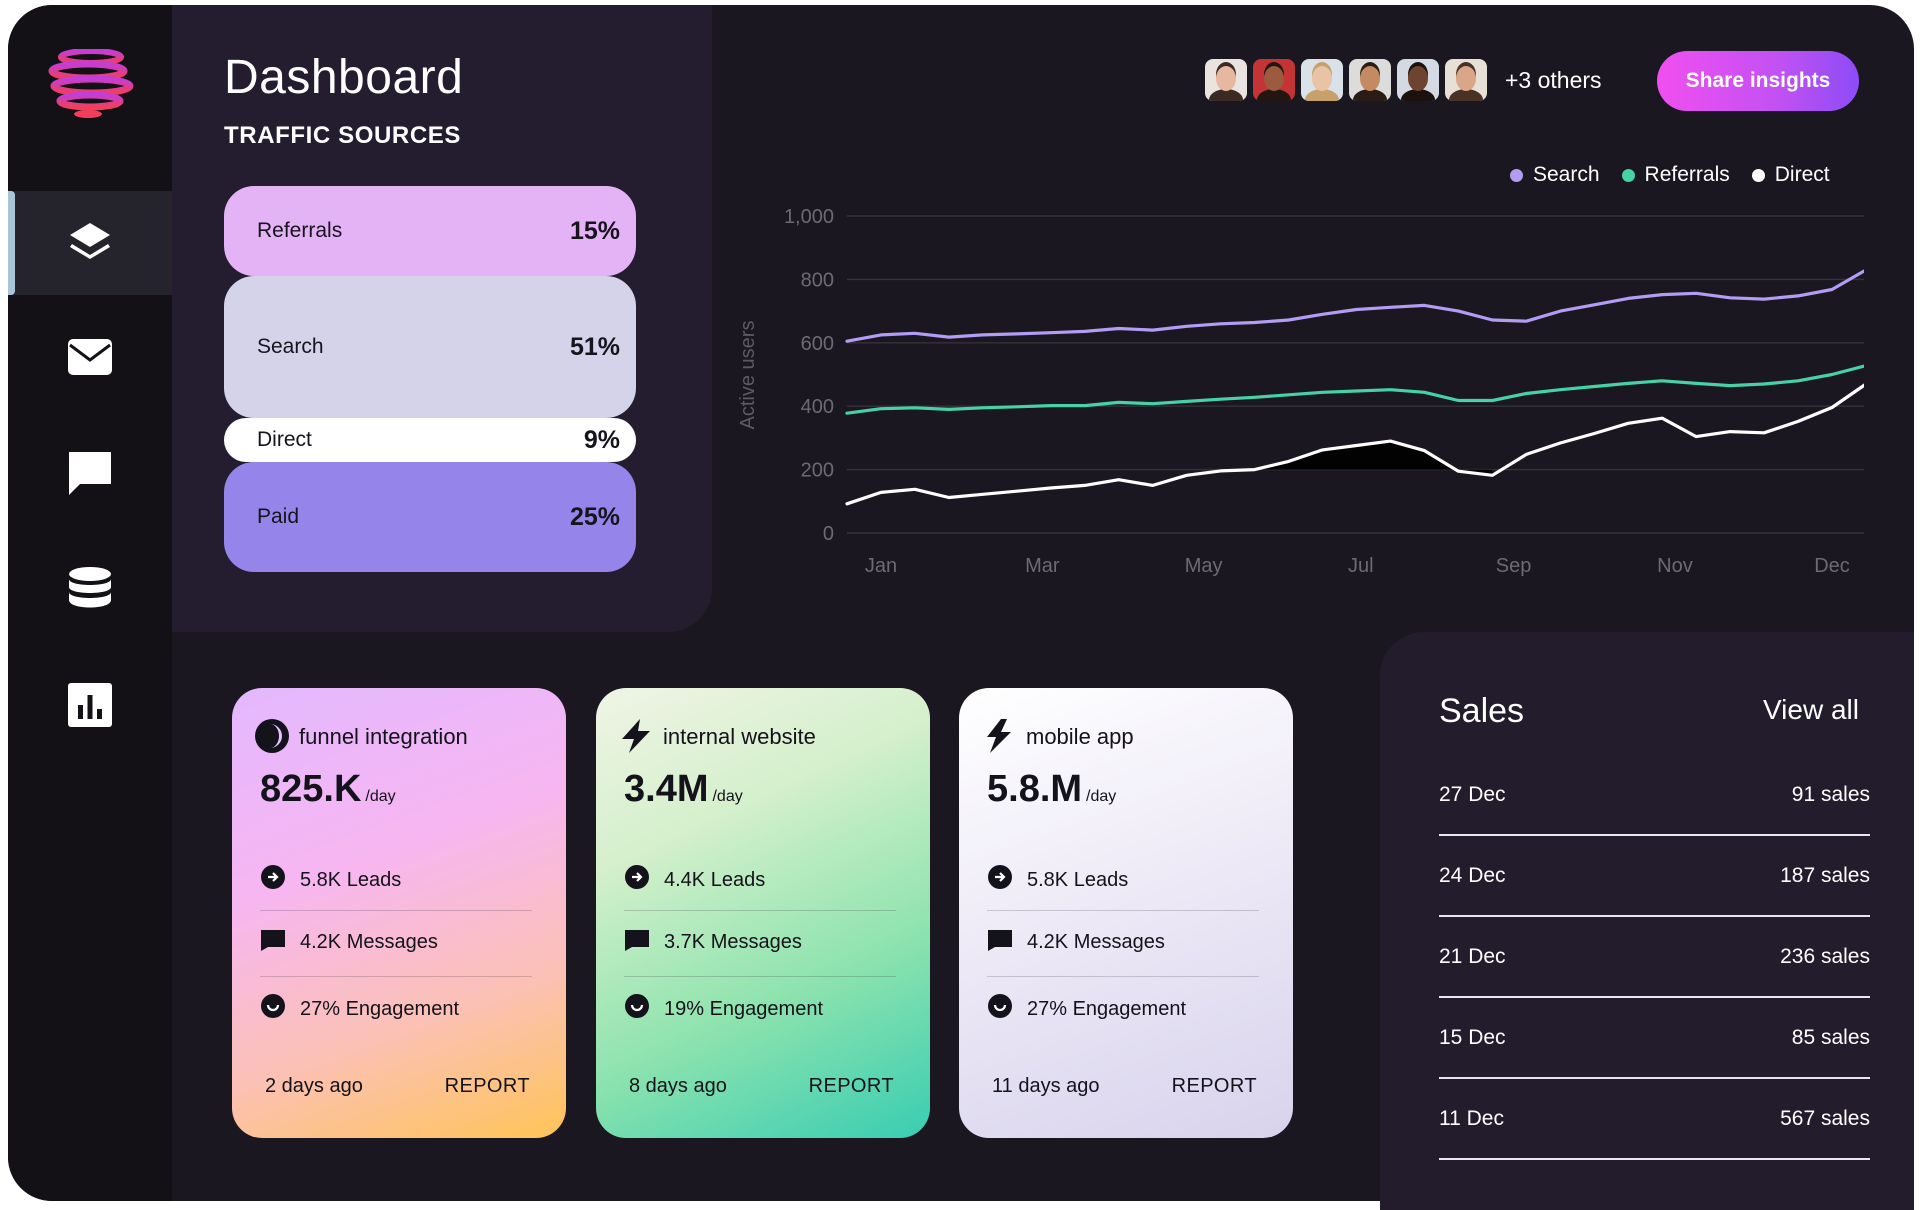 This screenshot has width=1920, height=1210. I want to click on y-tick-label: 1,000, so click(809, 217).